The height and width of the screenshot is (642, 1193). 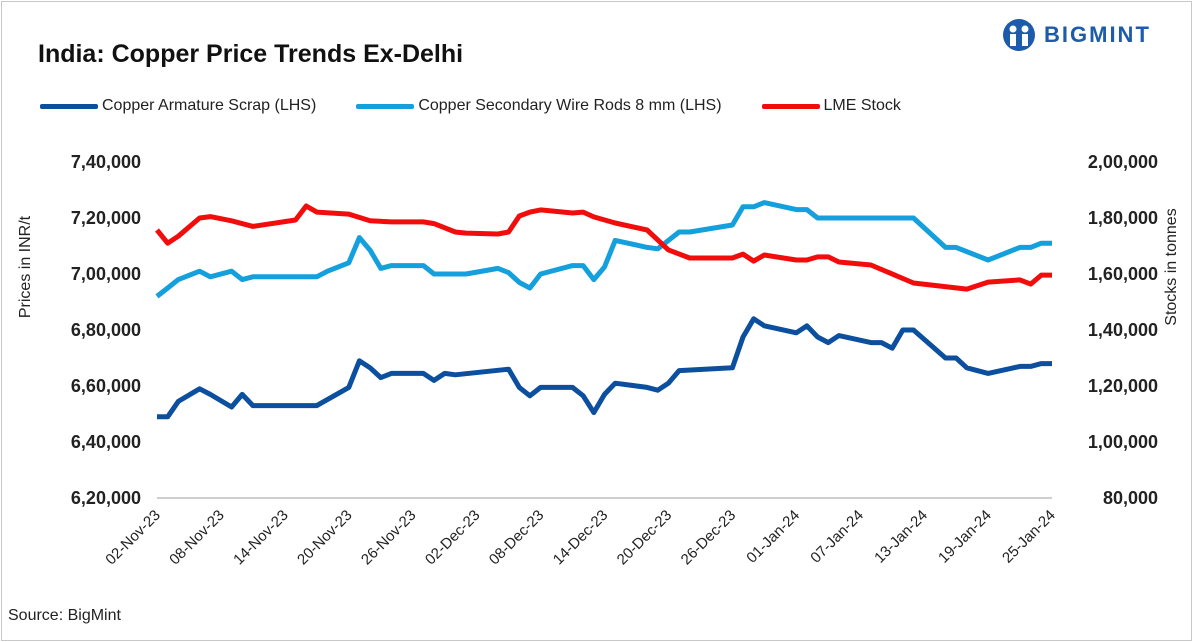 What do you see at coordinates (1123, 162) in the screenshot?
I see `y2-tick-label: 2,00,000` at bounding box center [1123, 162].